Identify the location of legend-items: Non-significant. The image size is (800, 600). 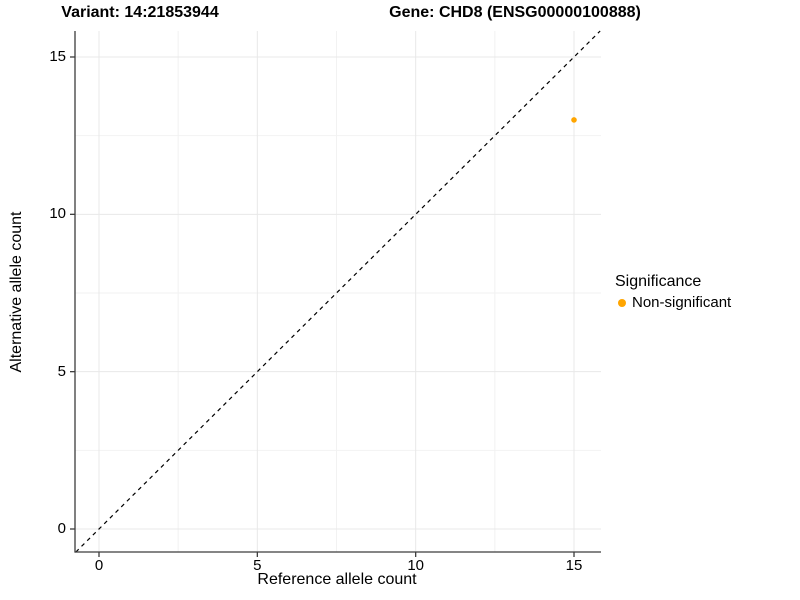
(673, 303).